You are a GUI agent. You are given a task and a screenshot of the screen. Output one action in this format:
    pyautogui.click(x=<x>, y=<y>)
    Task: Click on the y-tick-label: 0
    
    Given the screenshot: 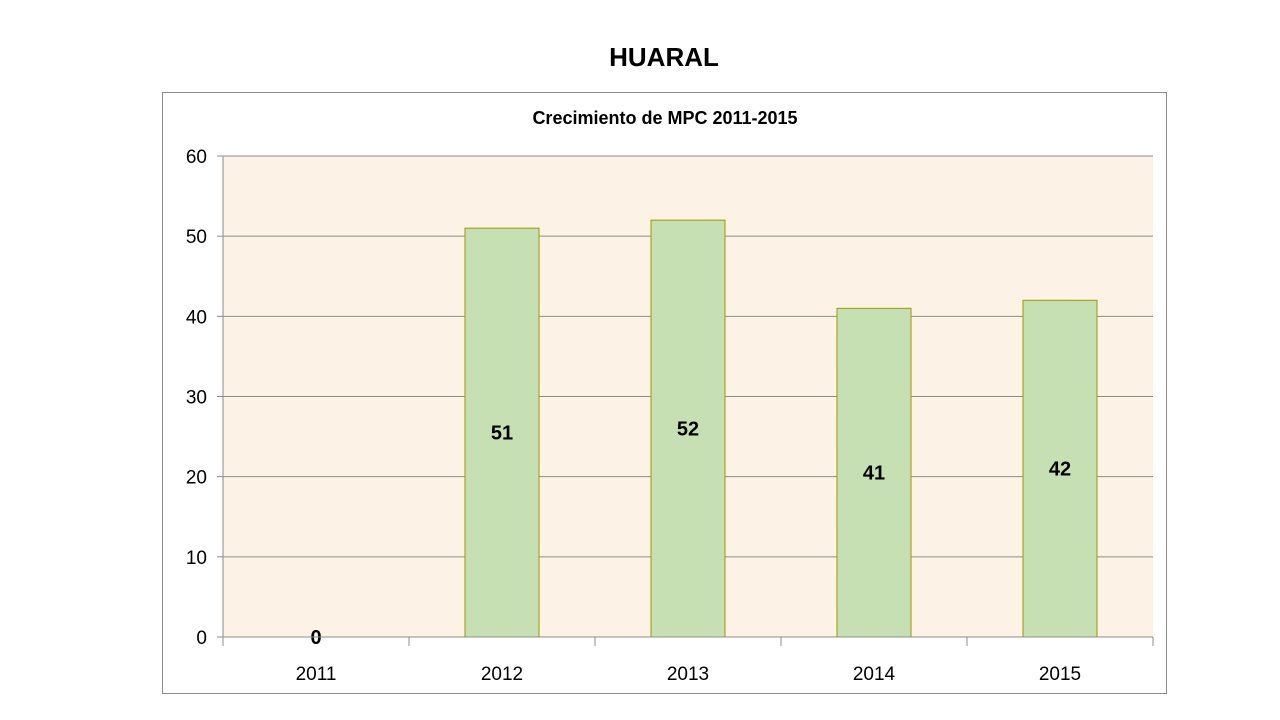 What is the action you would take?
    pyautogui.click(x=201, y=638)
    